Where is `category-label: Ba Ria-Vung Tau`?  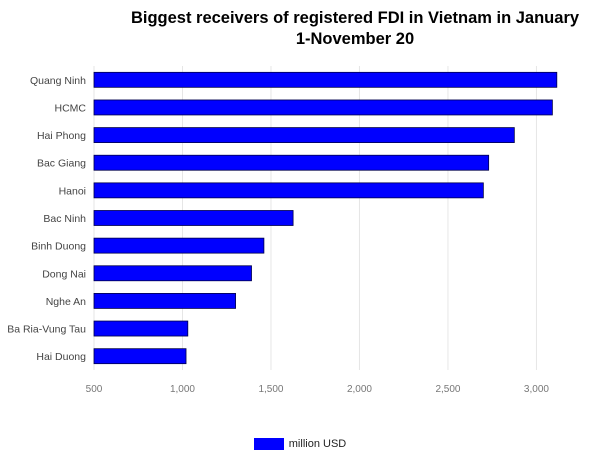 category-label: Ba Ria-Vung Tau is located at coordinates (46, 330).